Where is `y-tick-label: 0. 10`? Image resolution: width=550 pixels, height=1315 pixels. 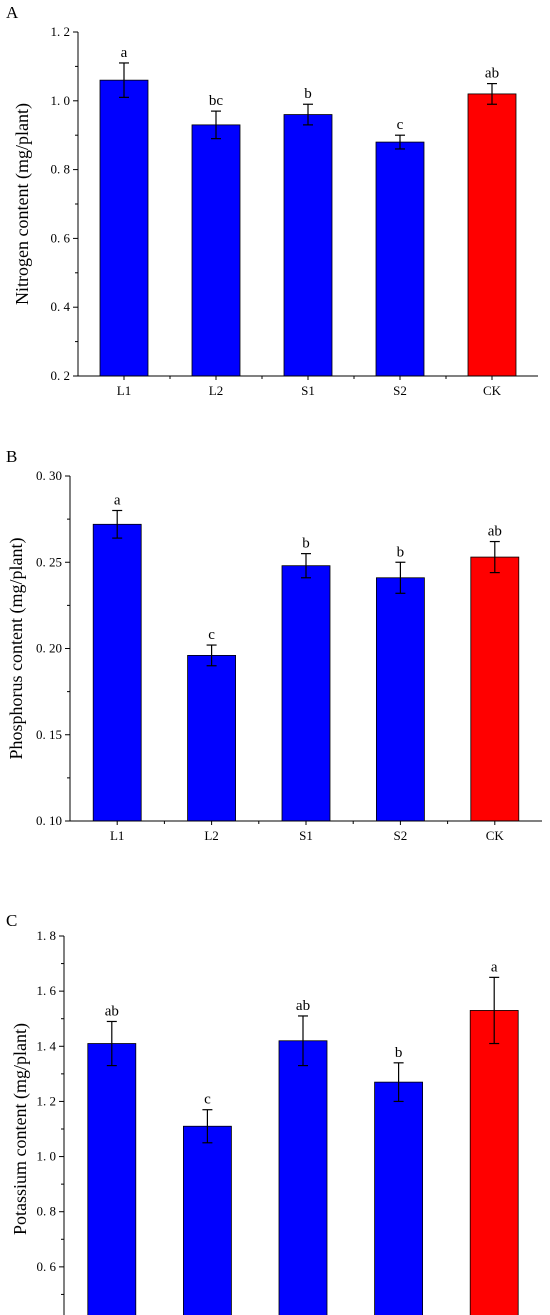 y-tick-label: 0. 10 is located at coordinates (49, 820).